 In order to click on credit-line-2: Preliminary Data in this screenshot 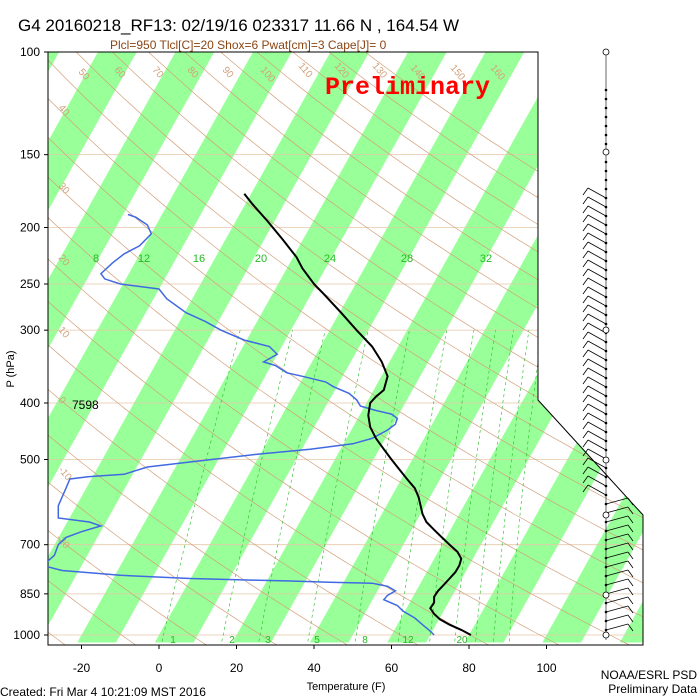, I will do `click(652, 689)`.